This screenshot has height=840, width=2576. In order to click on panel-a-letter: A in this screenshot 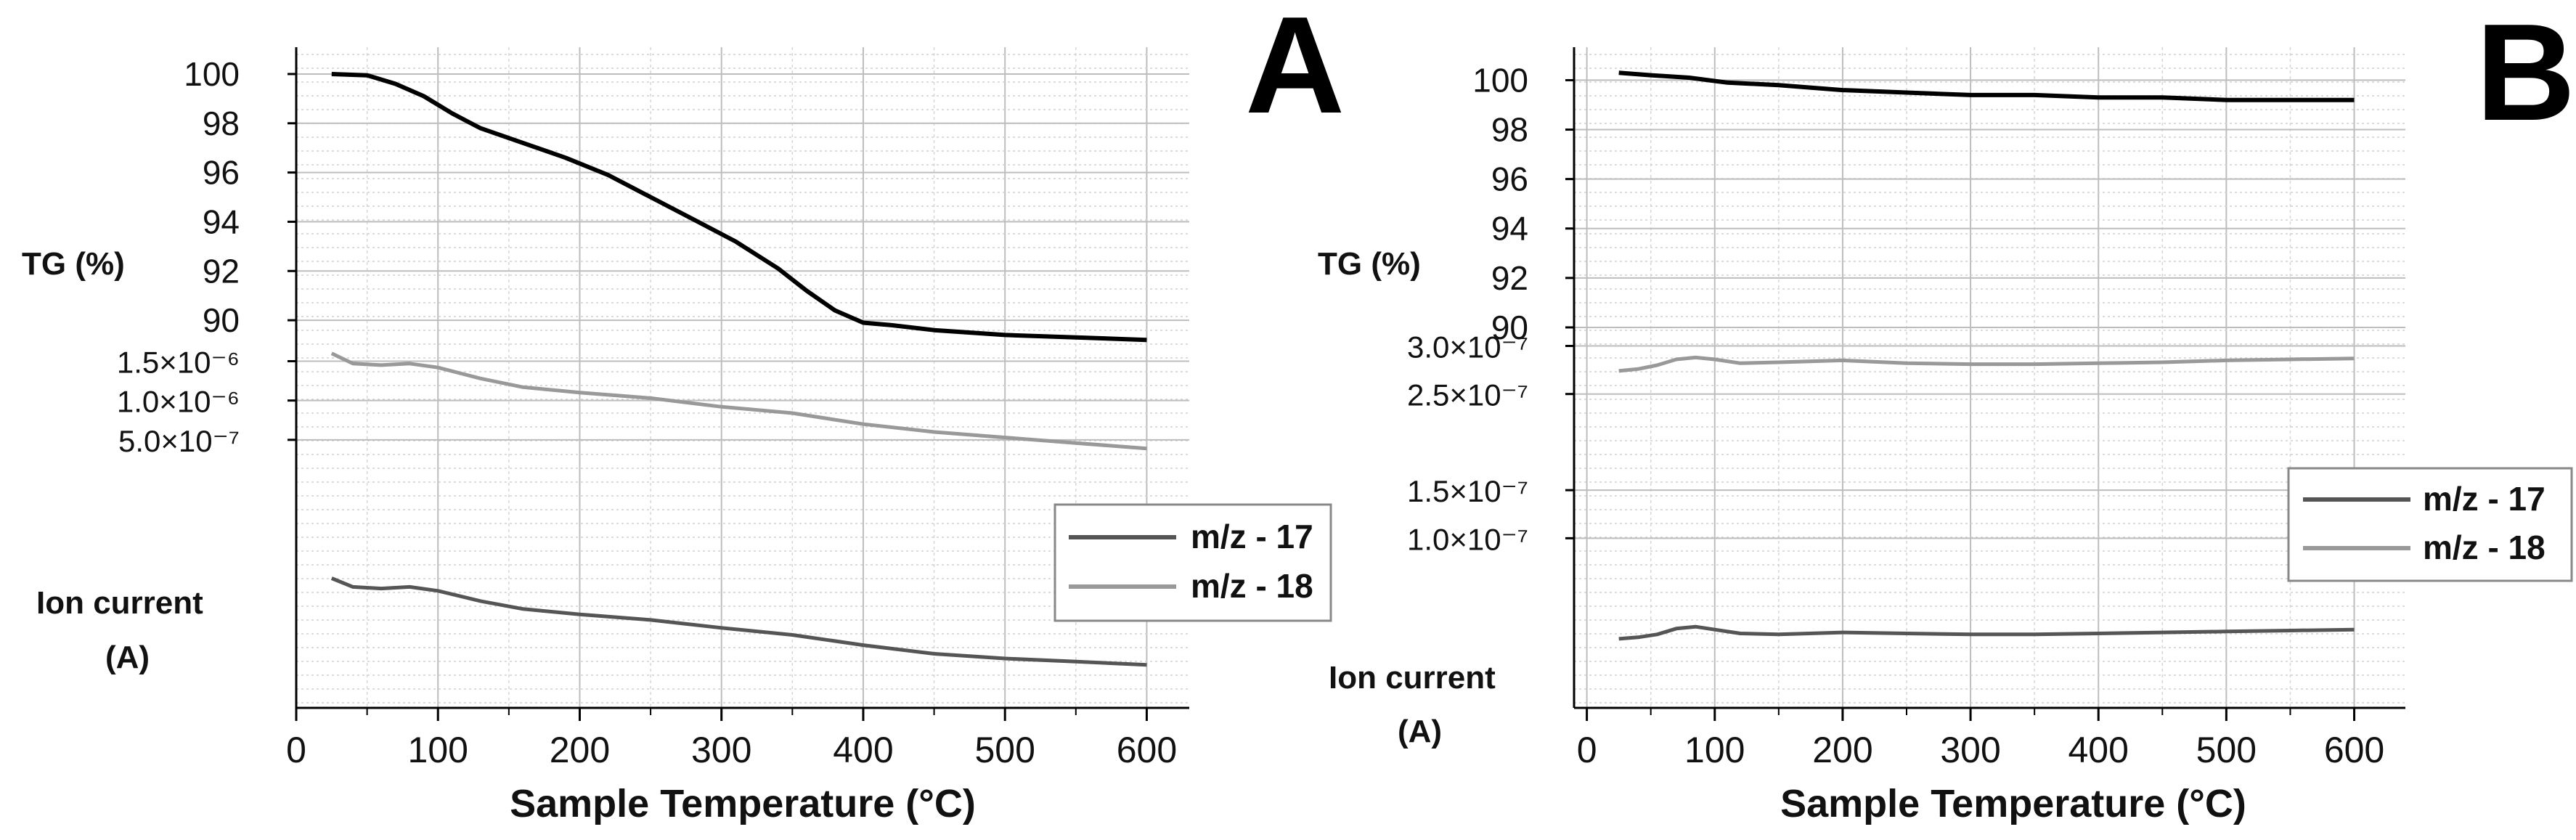, I will do `click(1295, 71)`.